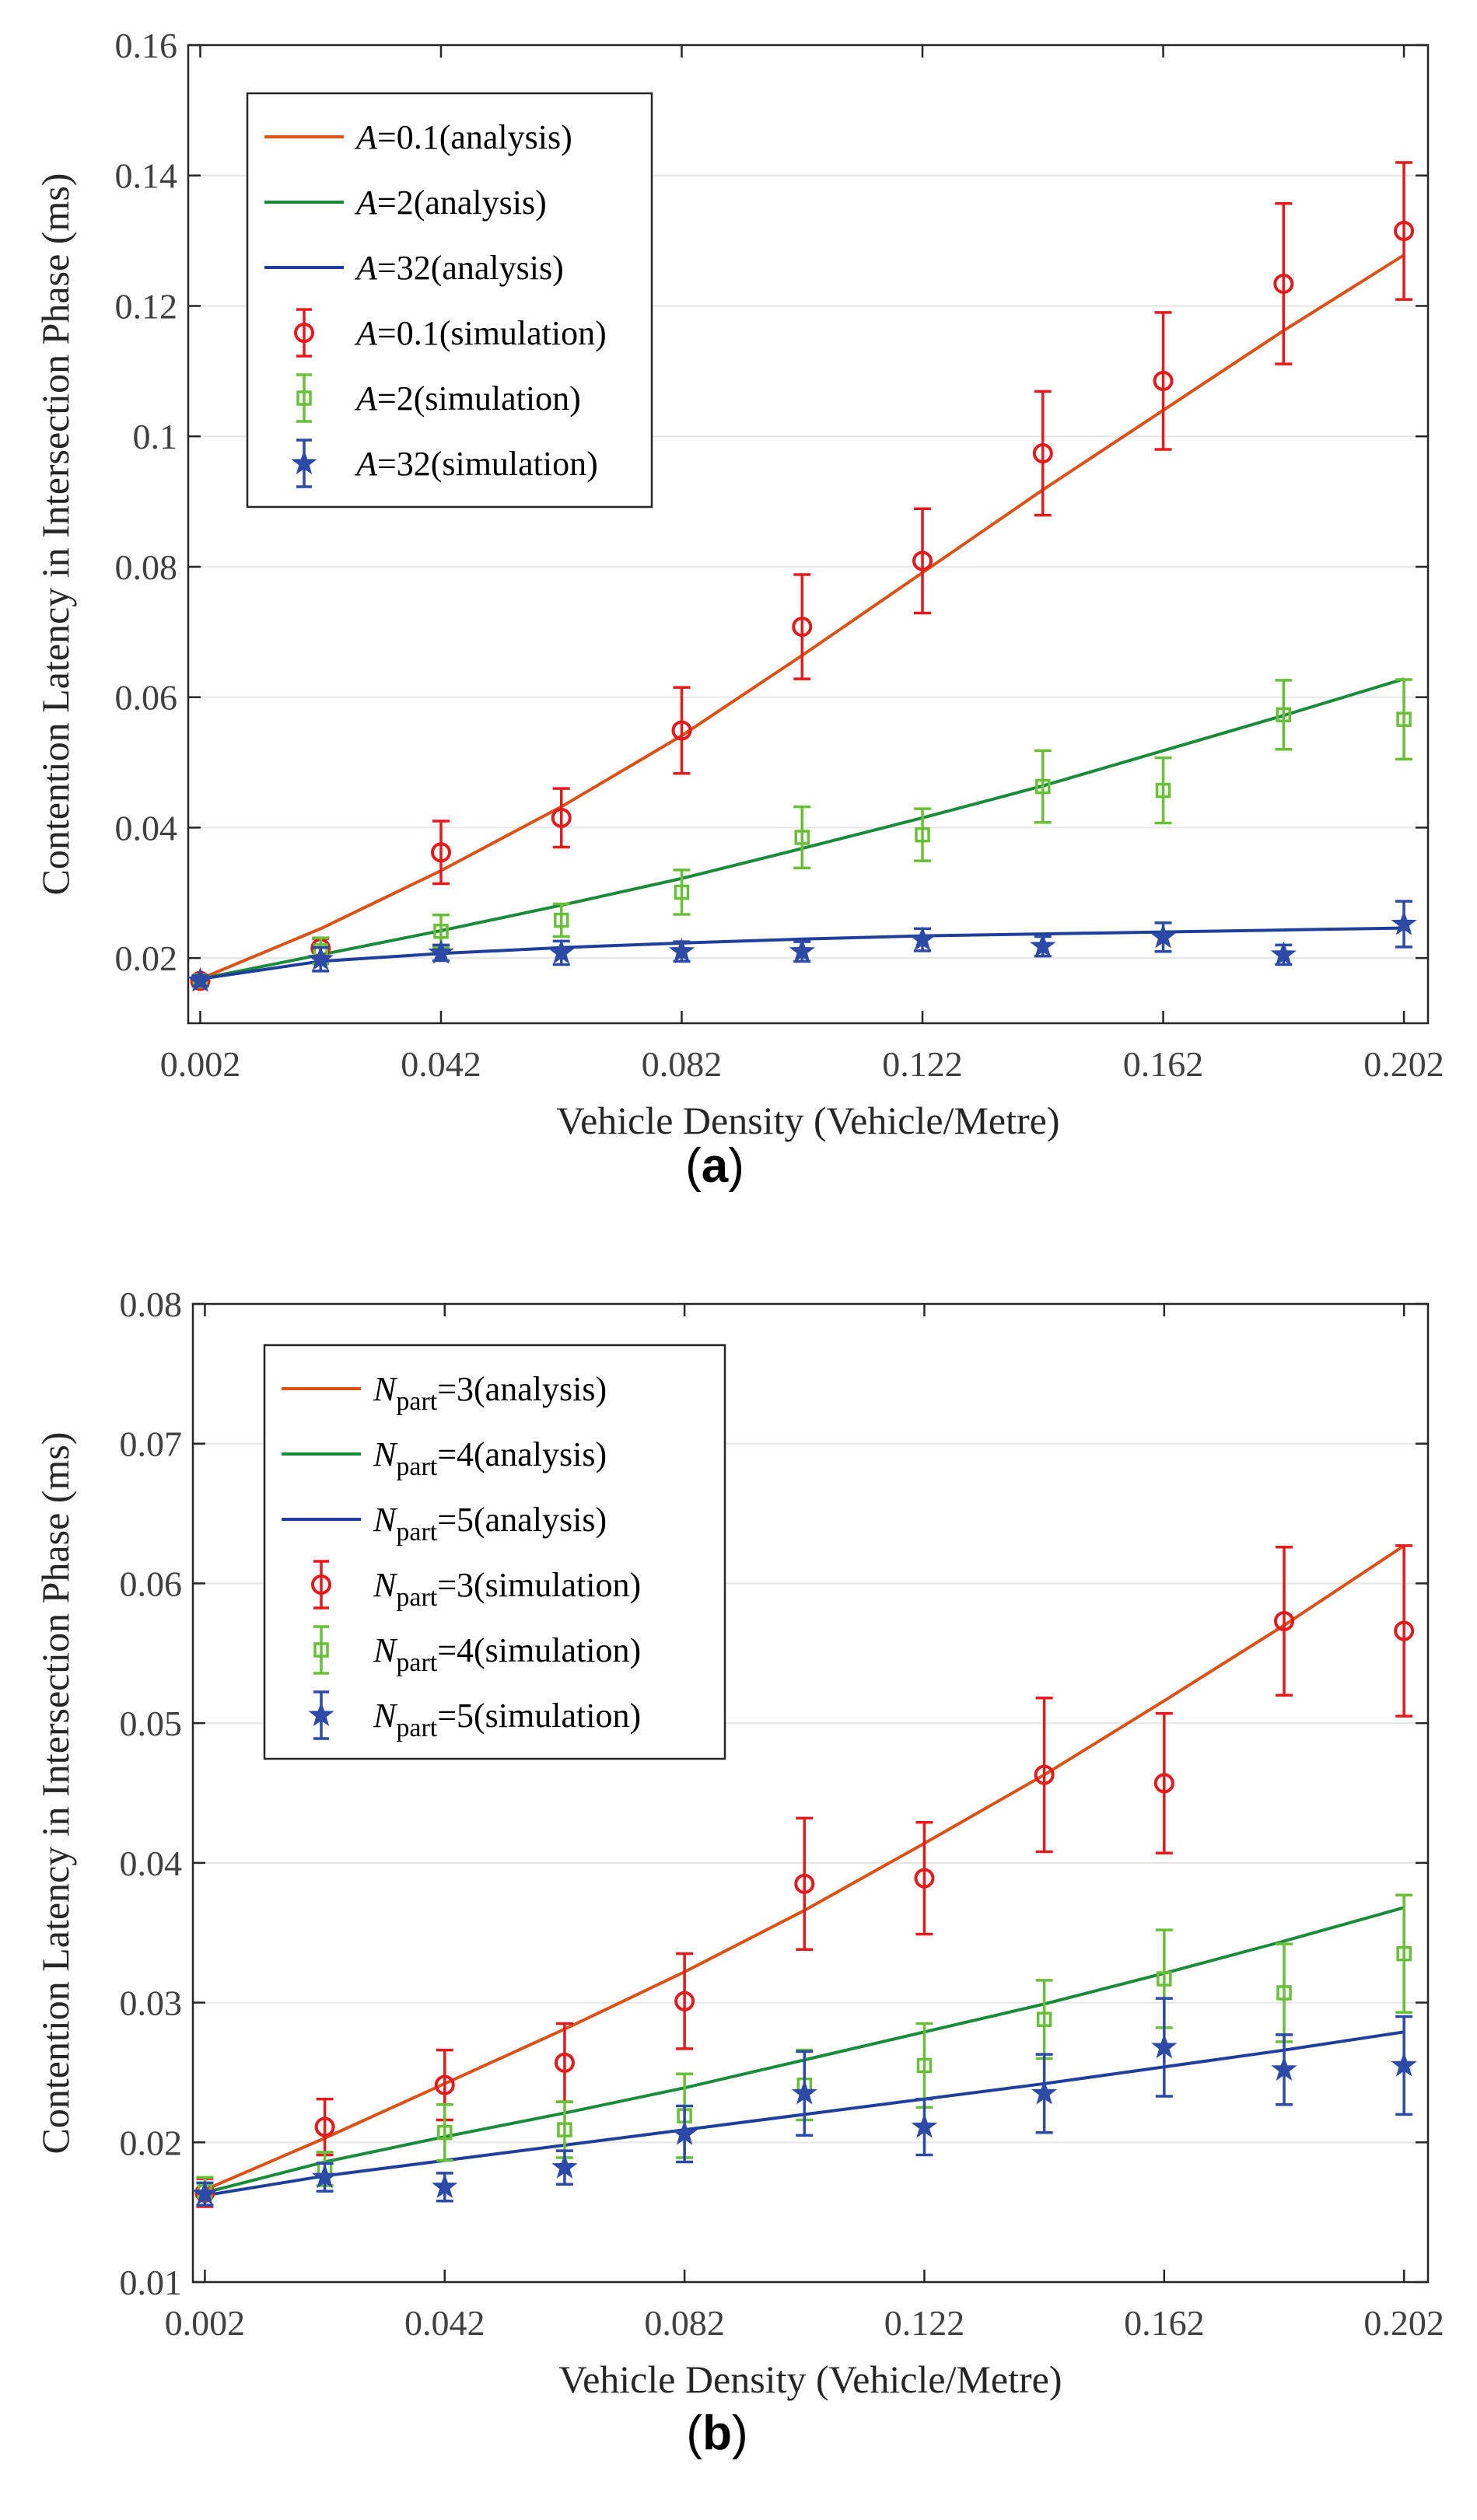  I want to click on y-tick-label: 0.12, so click(146, 306).